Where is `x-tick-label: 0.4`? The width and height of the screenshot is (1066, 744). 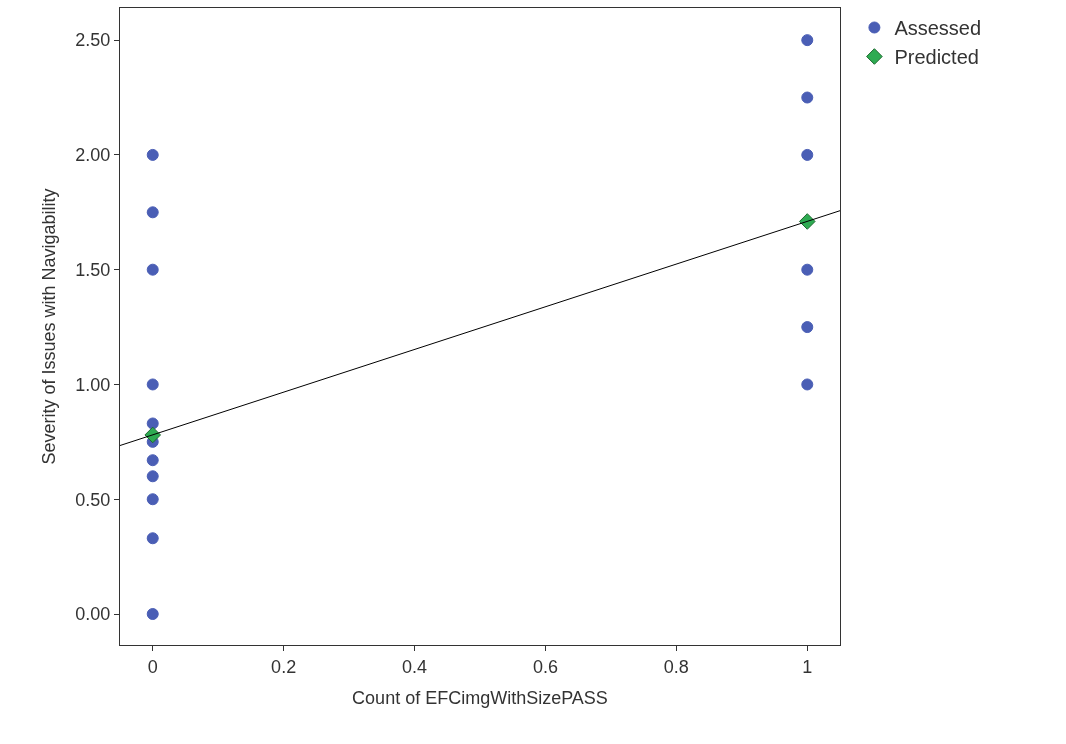
x-tick-label: 0.4 is located at coordinates (415, 666).